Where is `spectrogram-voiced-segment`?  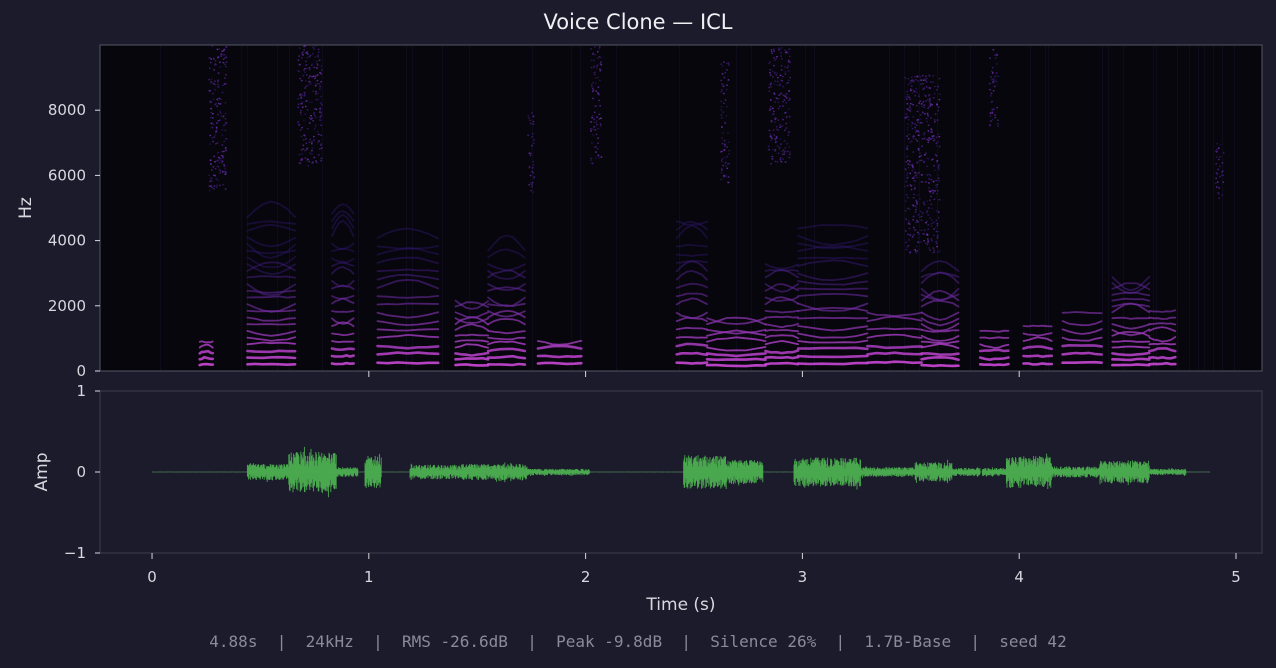
spectrogram-voiced-segment is located at coordinates (894, 338).